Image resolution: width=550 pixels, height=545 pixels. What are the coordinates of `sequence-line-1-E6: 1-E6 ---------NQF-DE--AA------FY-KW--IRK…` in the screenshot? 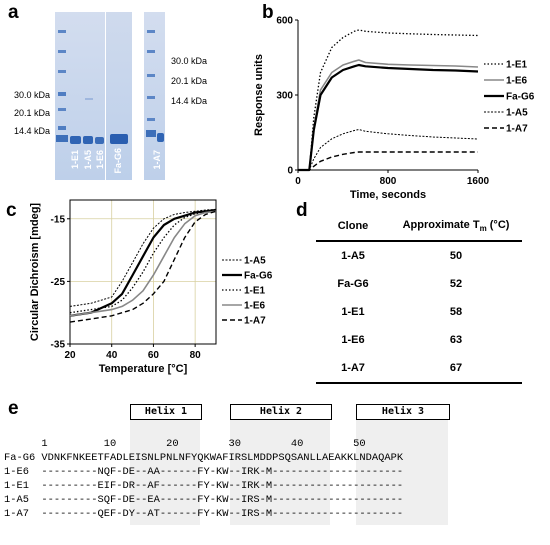 It's located at (204, 472).